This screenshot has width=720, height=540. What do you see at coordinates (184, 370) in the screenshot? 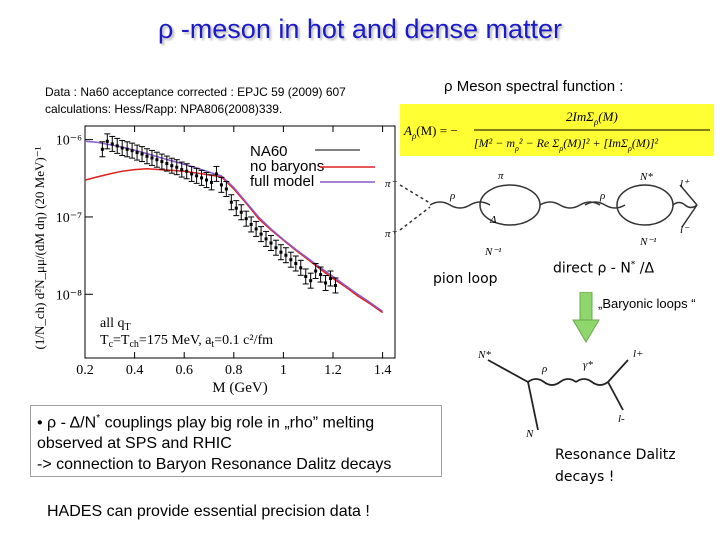
I see `x-tick-label: 0.6` at bounding box center [184, 370].